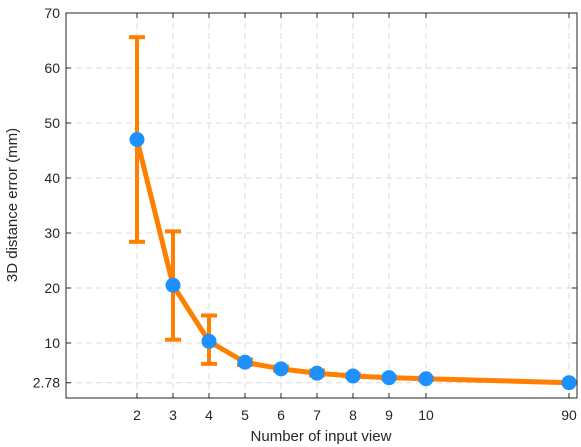 The width and height of the screenshot is (581, 447). What do you see at coordinates (137, 415) in the screenshot?
I see `x-tick-label: 2` at bounding box center [137, 415].